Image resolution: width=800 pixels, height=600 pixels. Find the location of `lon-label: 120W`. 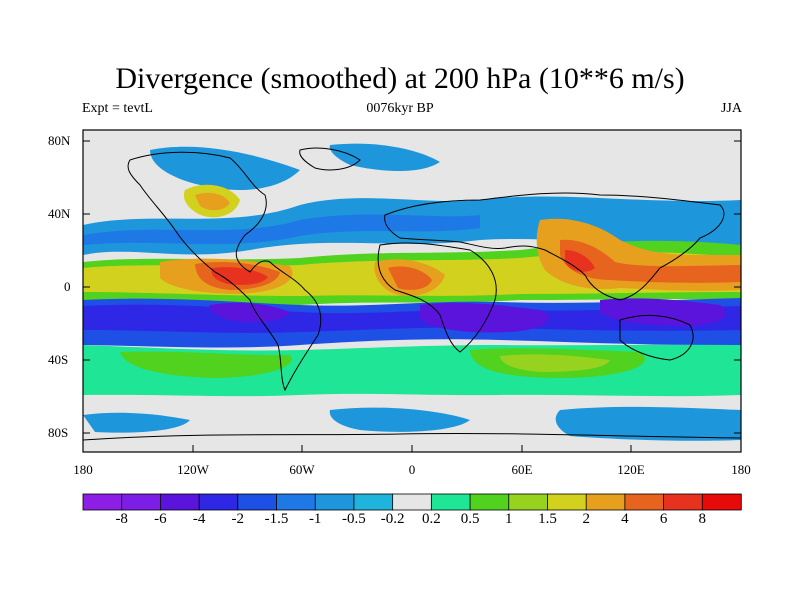

lon-label: 120W is located at coordinates (193, 469).